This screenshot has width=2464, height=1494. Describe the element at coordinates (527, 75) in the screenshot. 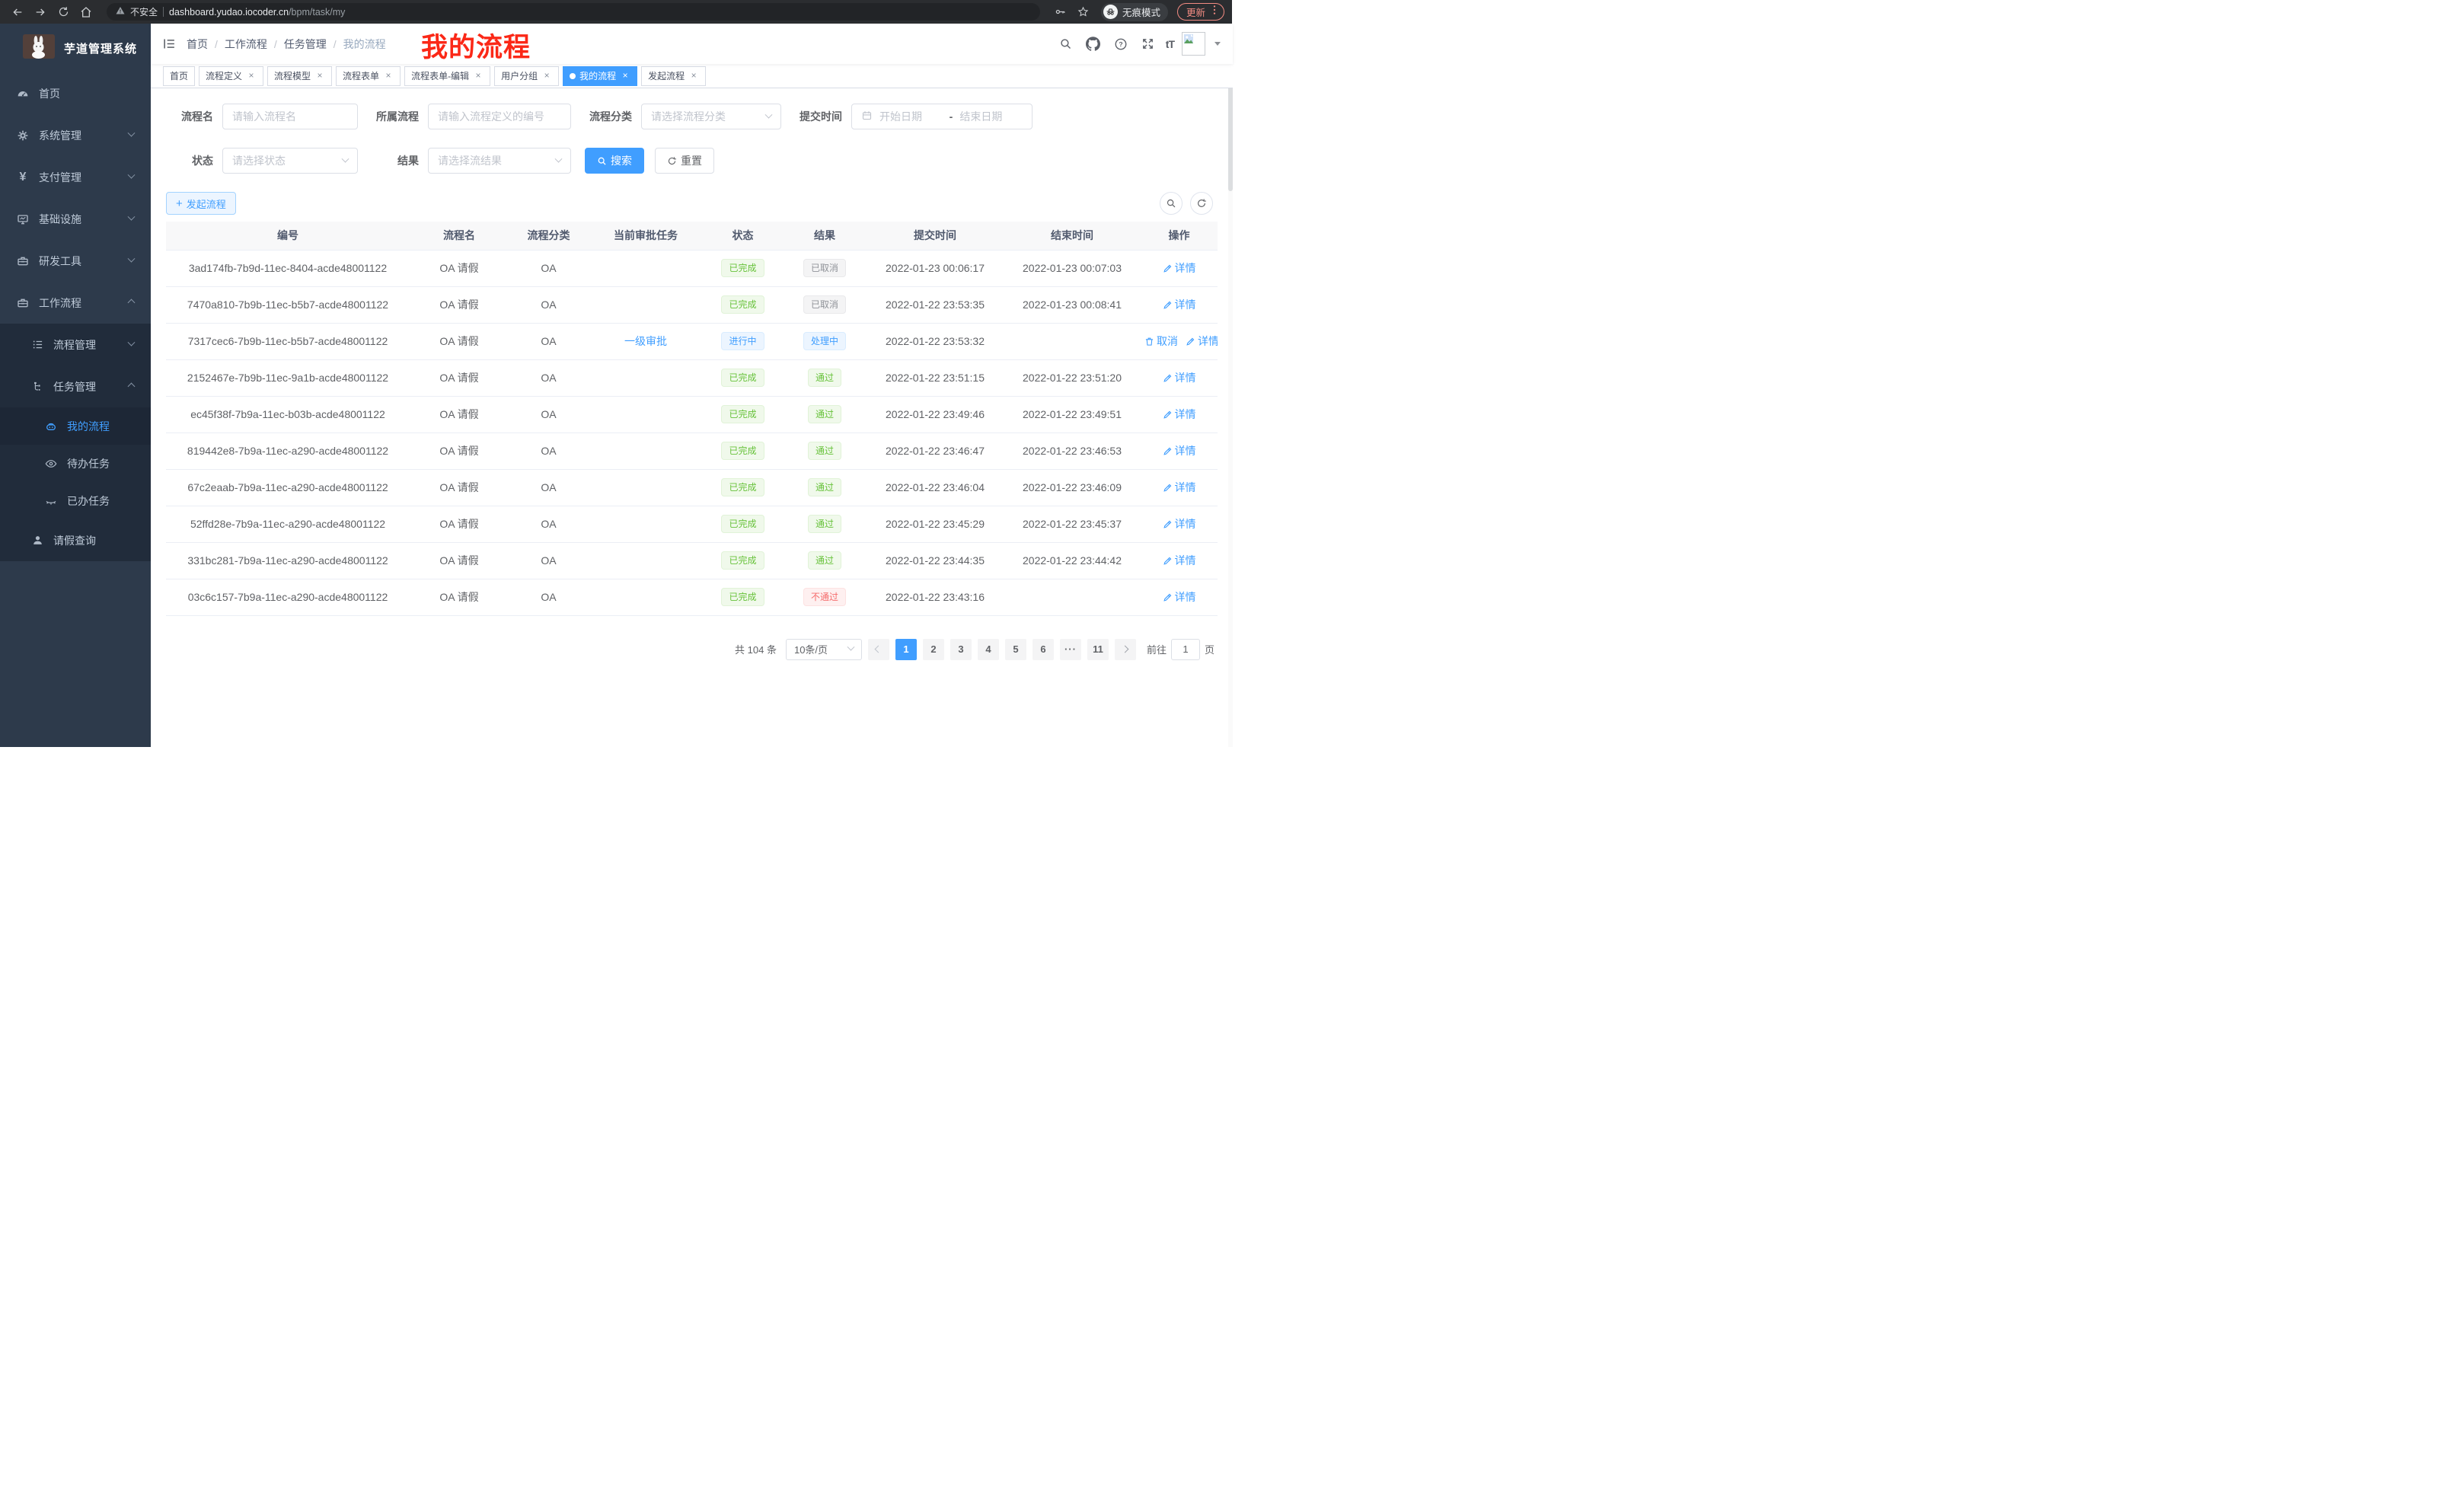

I see `tab-user-group: 用户分组 ×` at that location.